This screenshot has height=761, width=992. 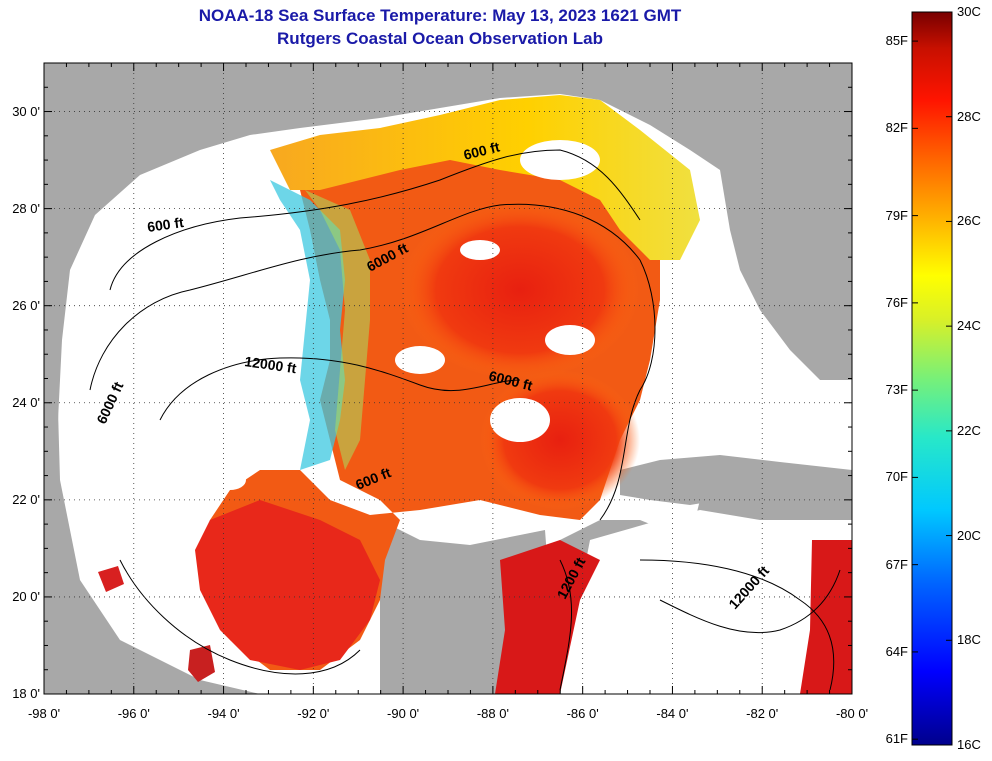 What do you see at coordinates (313, 713) in the screenshot?
I see `lon-label: -92 0'` at bounding box center [313, 713].